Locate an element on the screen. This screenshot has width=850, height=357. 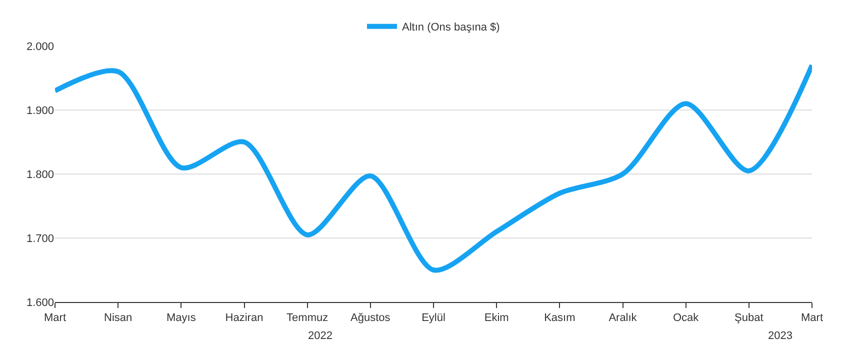
x-tick-label: Eylül is located at coordinates (434, 318).